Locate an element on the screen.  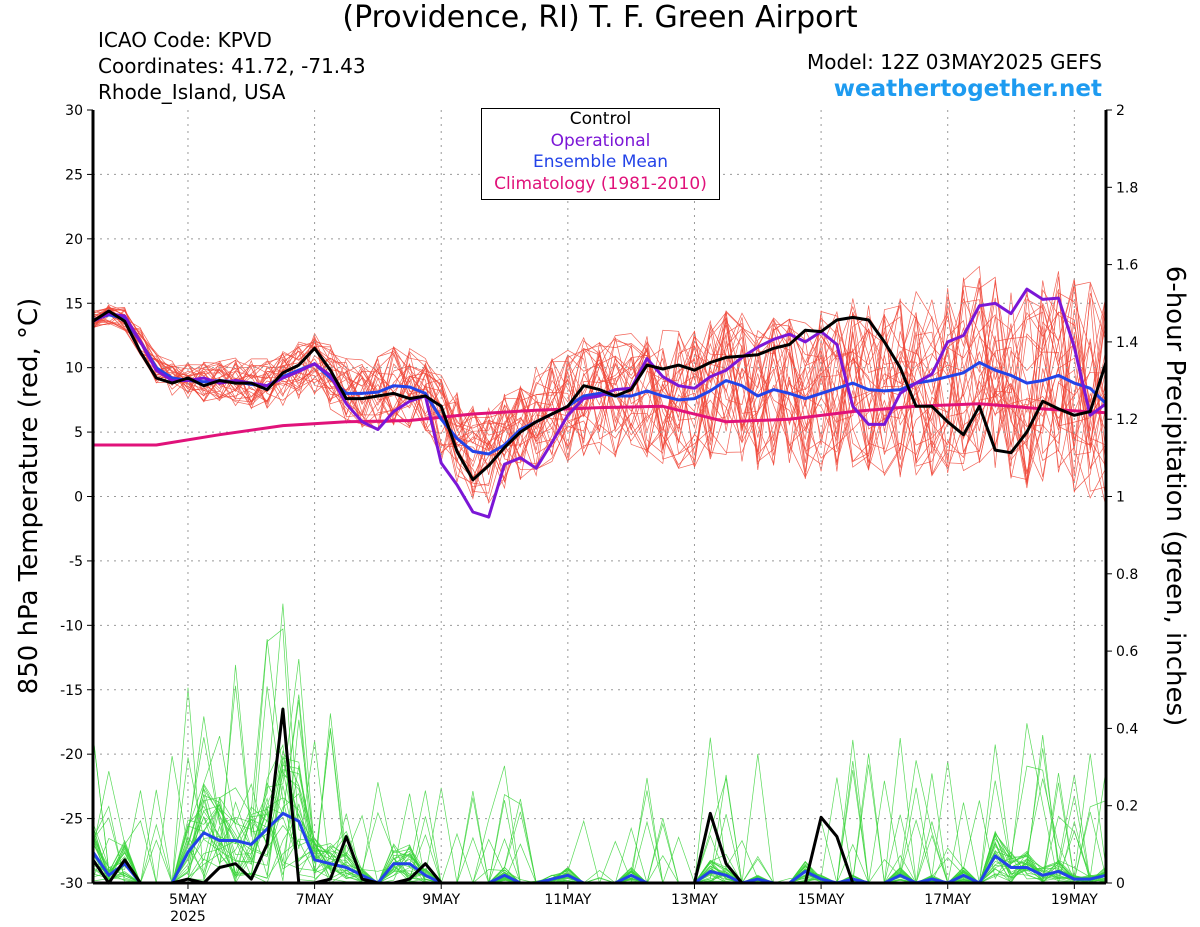
y-right-tick-label: 0.8 is located at coordinates (1127, 575).